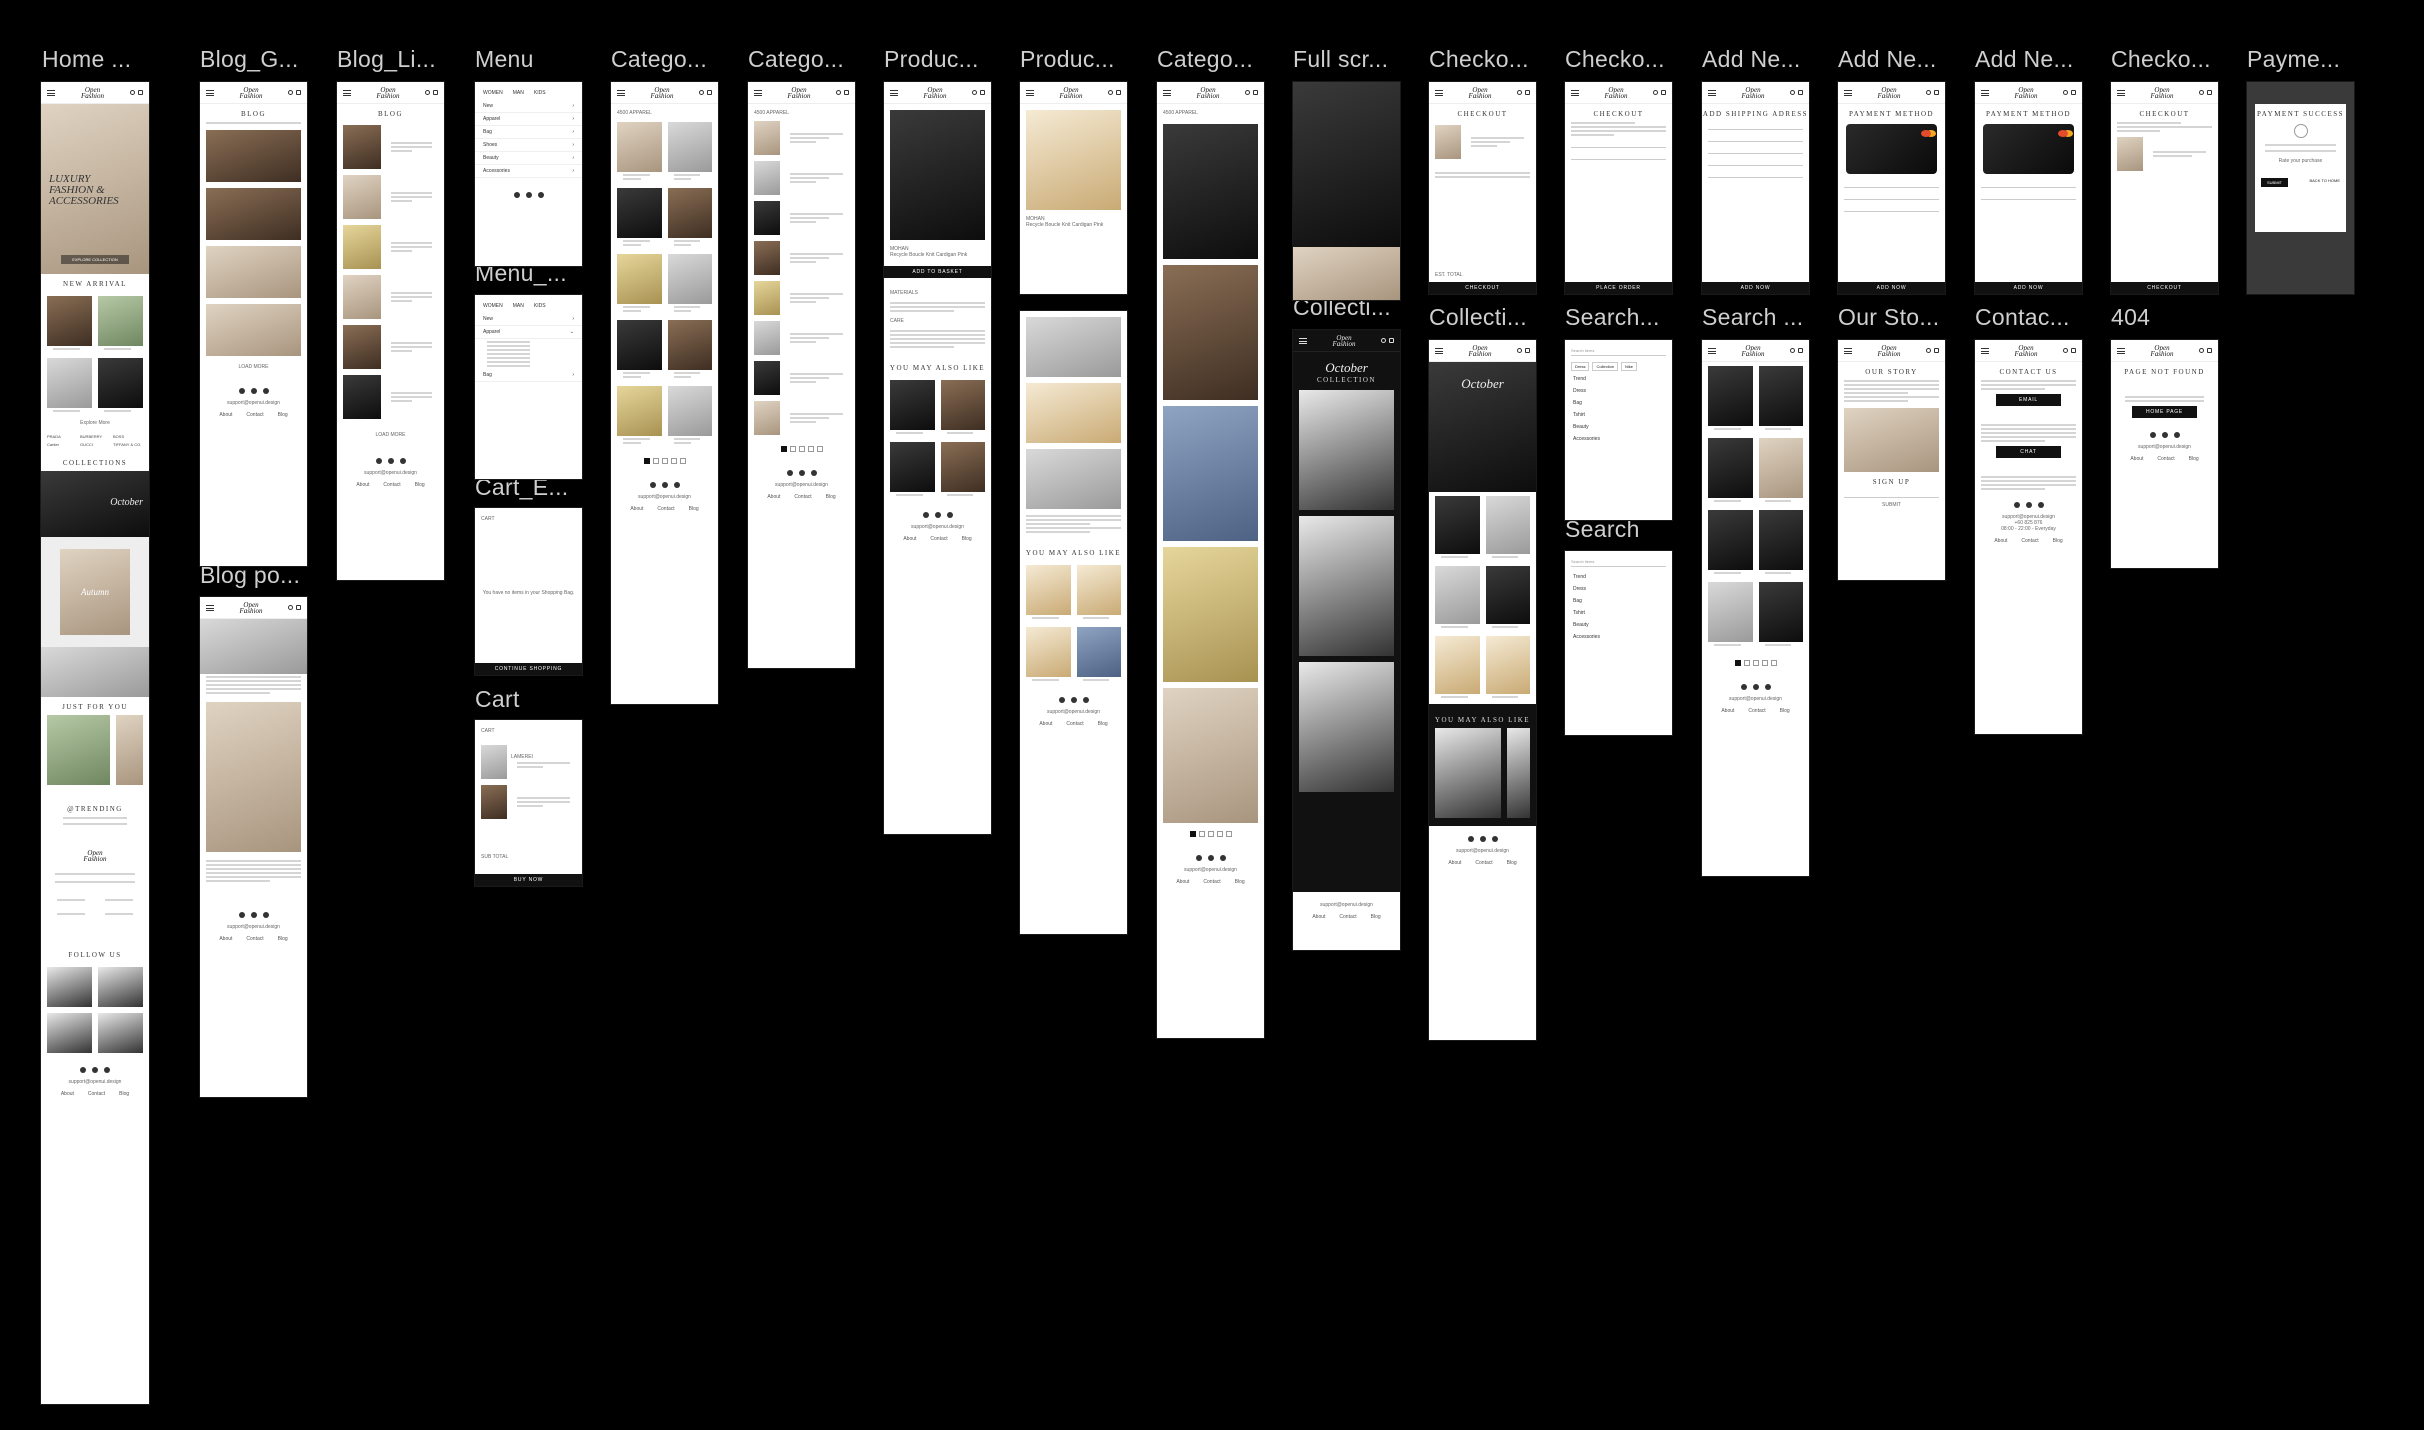 The width and height of the screenshot is (2424, 1430). Describe the element at coordinates (539, 93) in the screenshot. I see `tab-kids: KIDS` at that location.